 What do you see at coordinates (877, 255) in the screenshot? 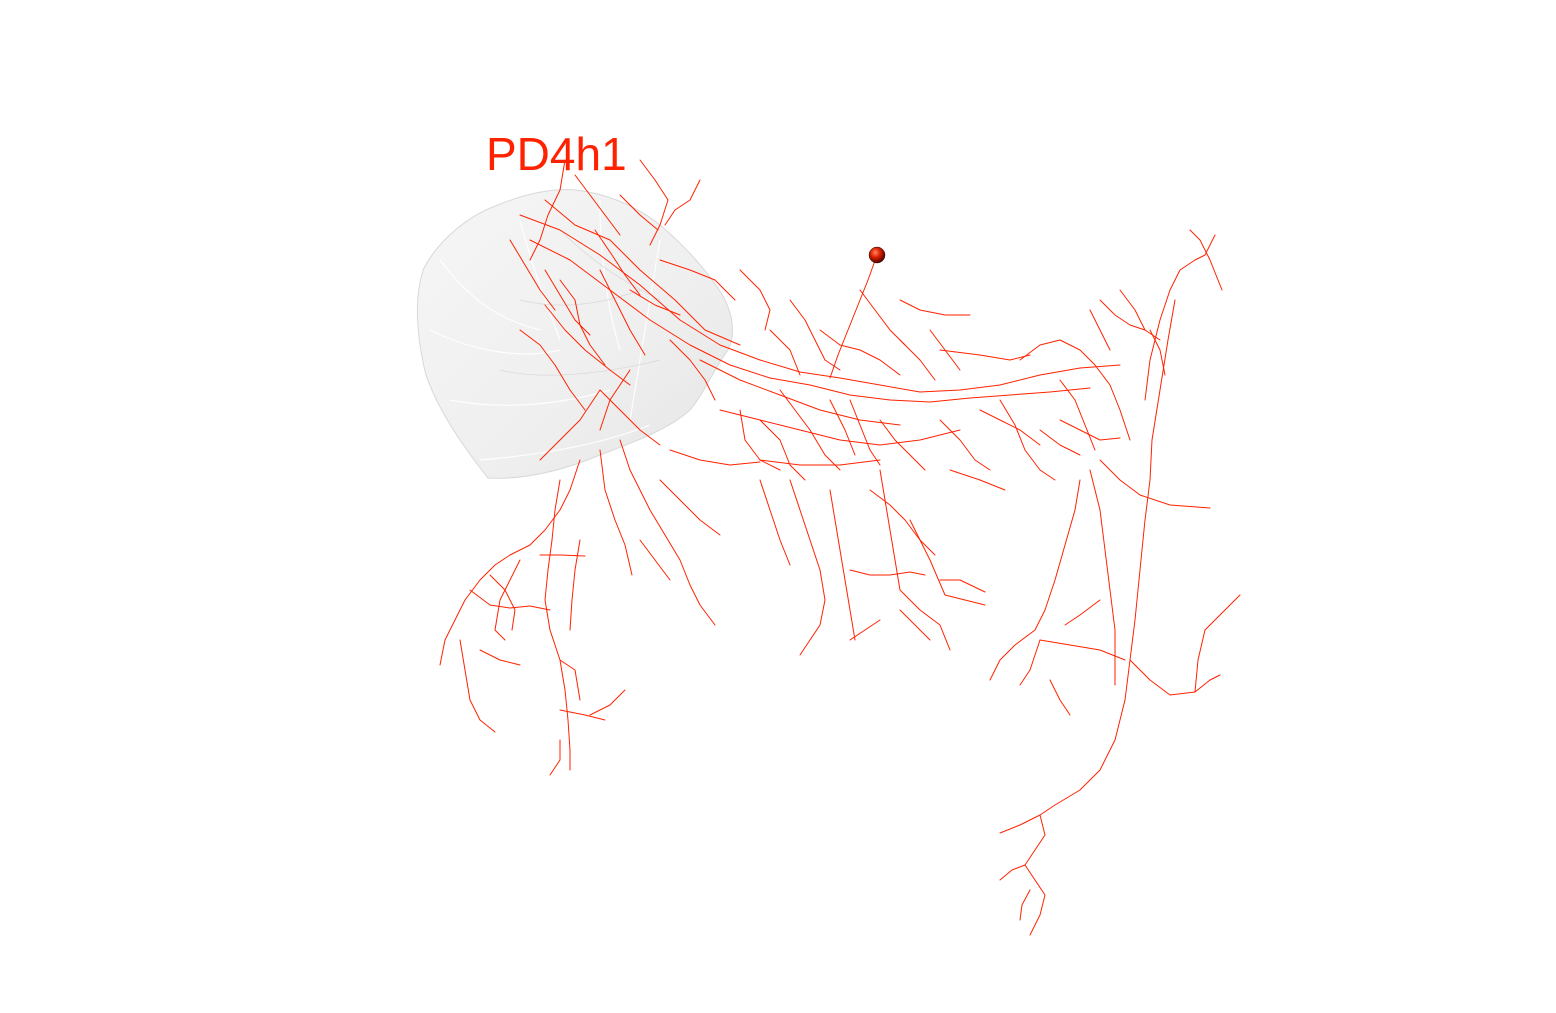
I see `soma-sphere` at bounding box center [877, 255].